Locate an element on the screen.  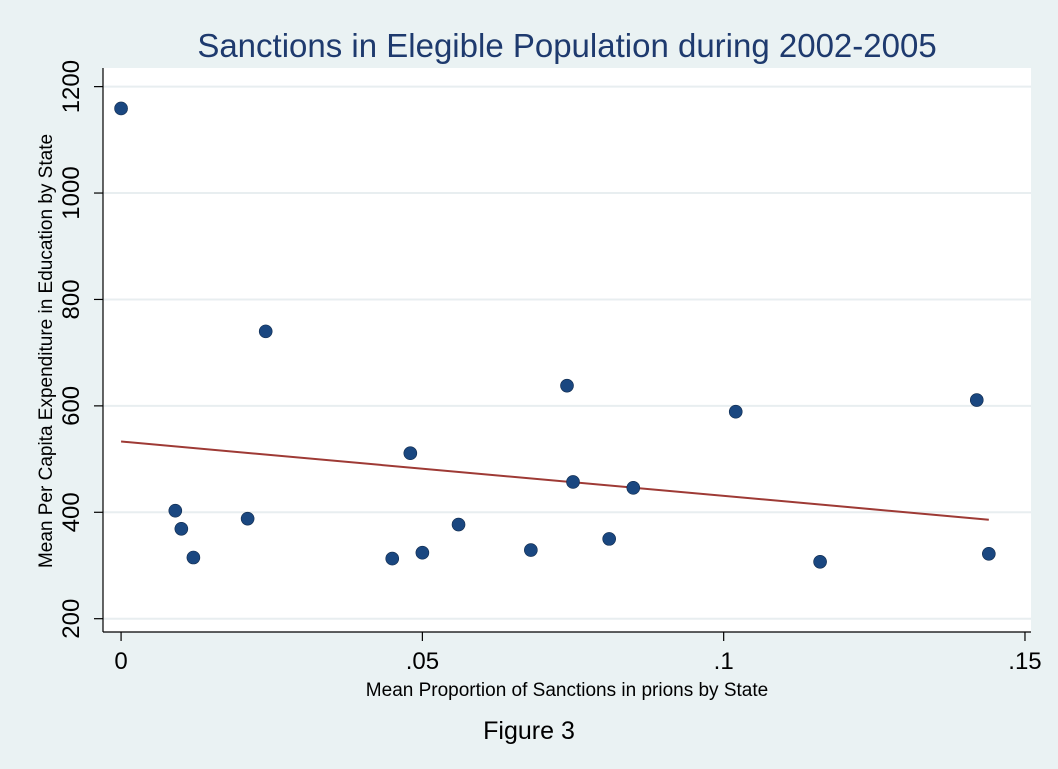
y-tick-label: 200 is located at coordinates (71, 619).